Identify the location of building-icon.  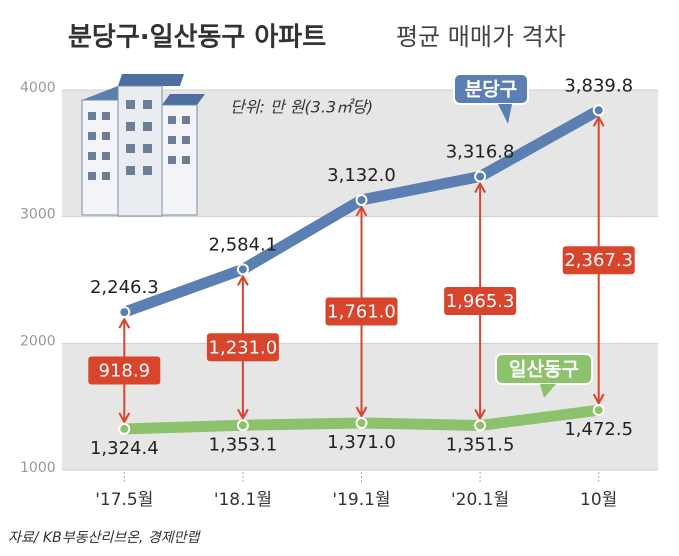
(143, 145).